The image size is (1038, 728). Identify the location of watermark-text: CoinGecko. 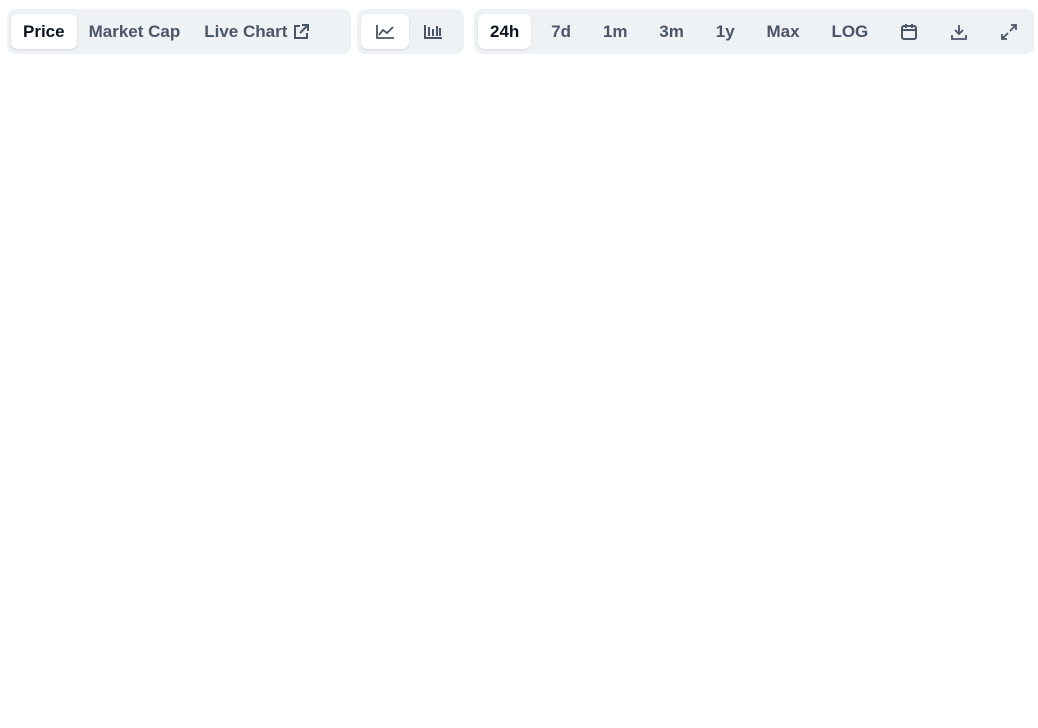
(892, 545).